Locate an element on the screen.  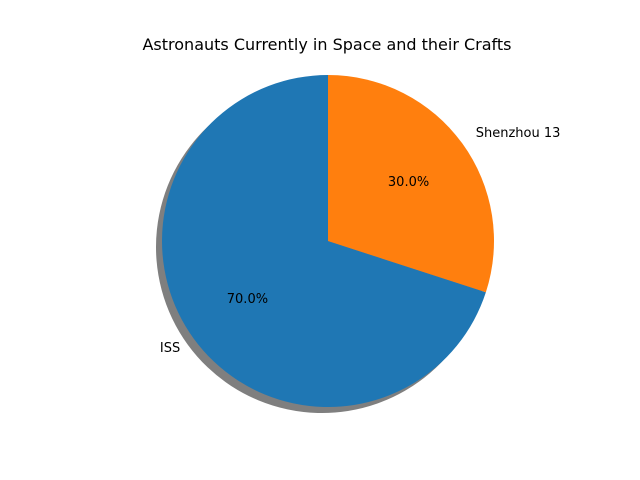
slice-percentage-label: 70.0% is located at coordinates (247, 299).